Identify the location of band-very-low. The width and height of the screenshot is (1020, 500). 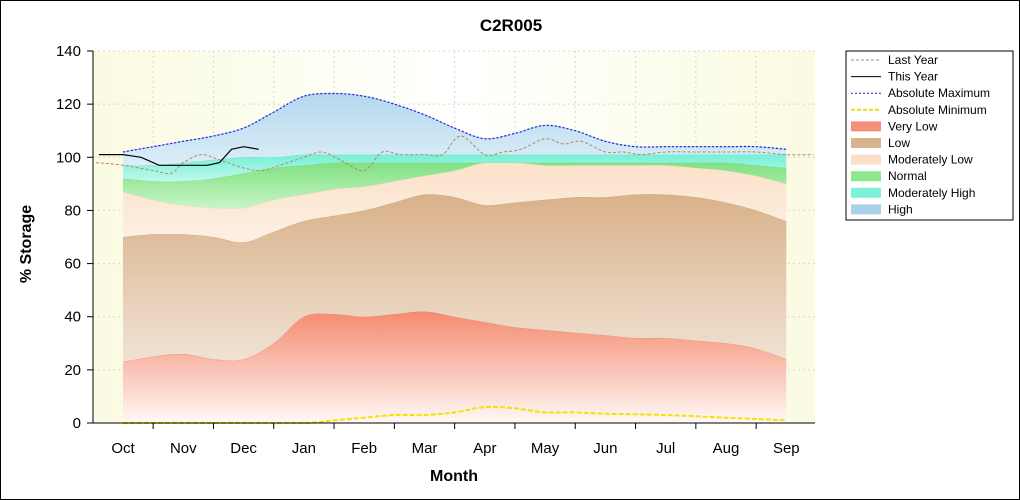
(455, 367).